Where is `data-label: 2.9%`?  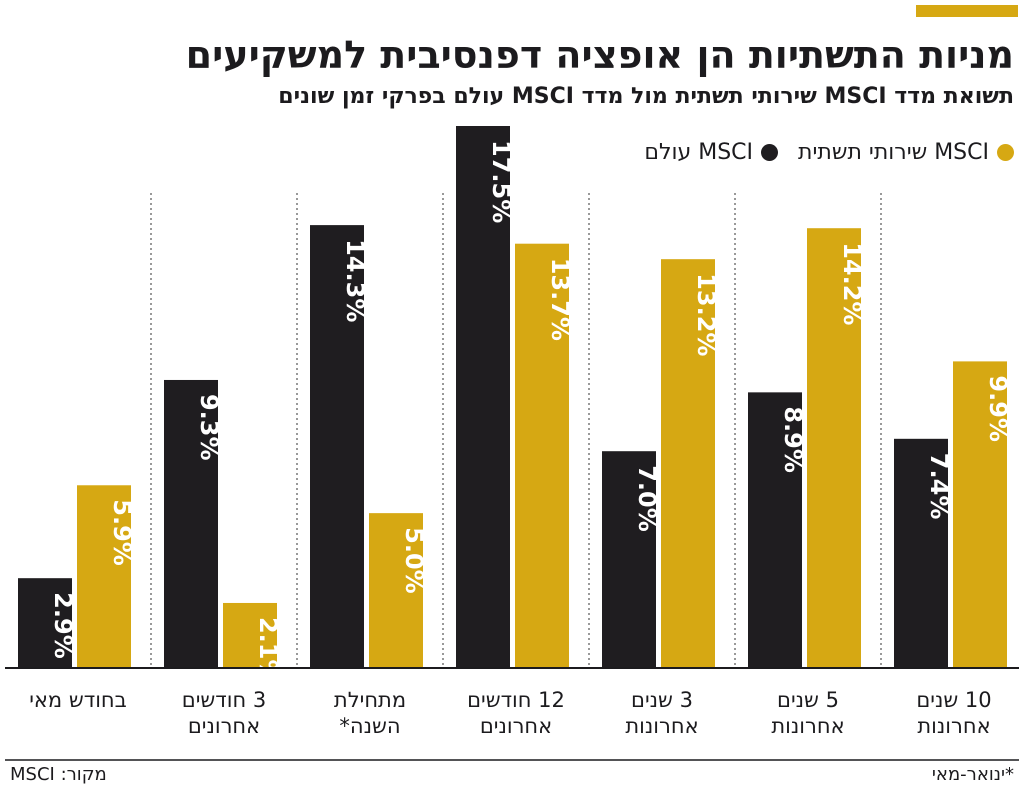
data-label: 2.9% is located at coordinates (63, 625).